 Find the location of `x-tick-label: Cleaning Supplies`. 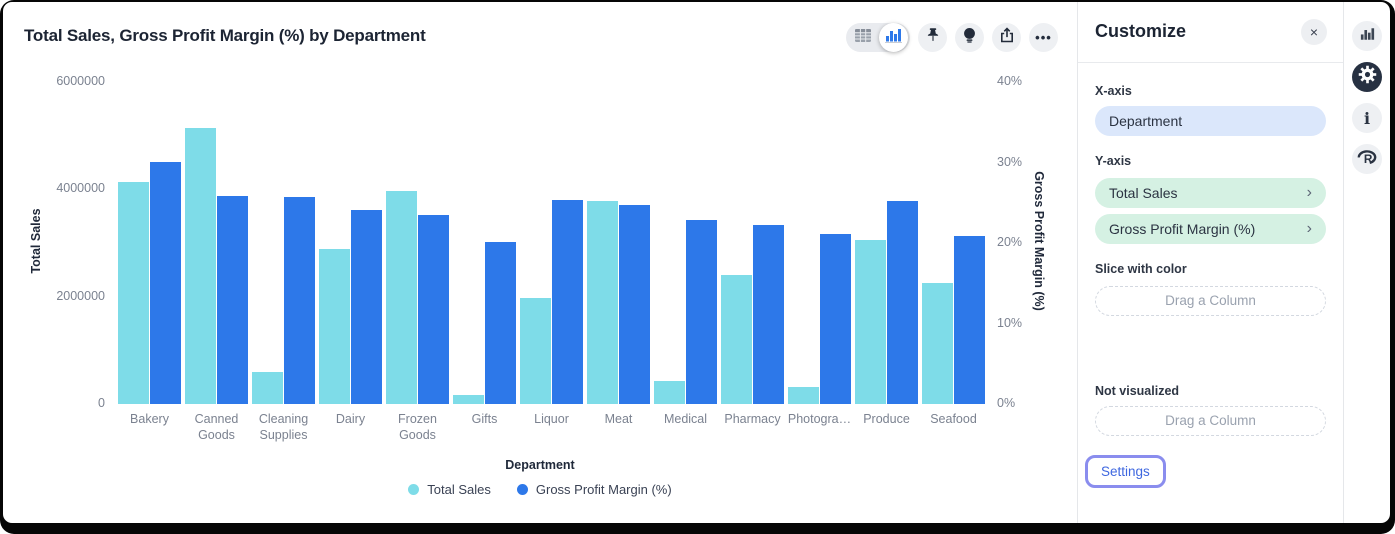

x-tick-label: Cleaning Supplies is located at coordinates (283, 427).